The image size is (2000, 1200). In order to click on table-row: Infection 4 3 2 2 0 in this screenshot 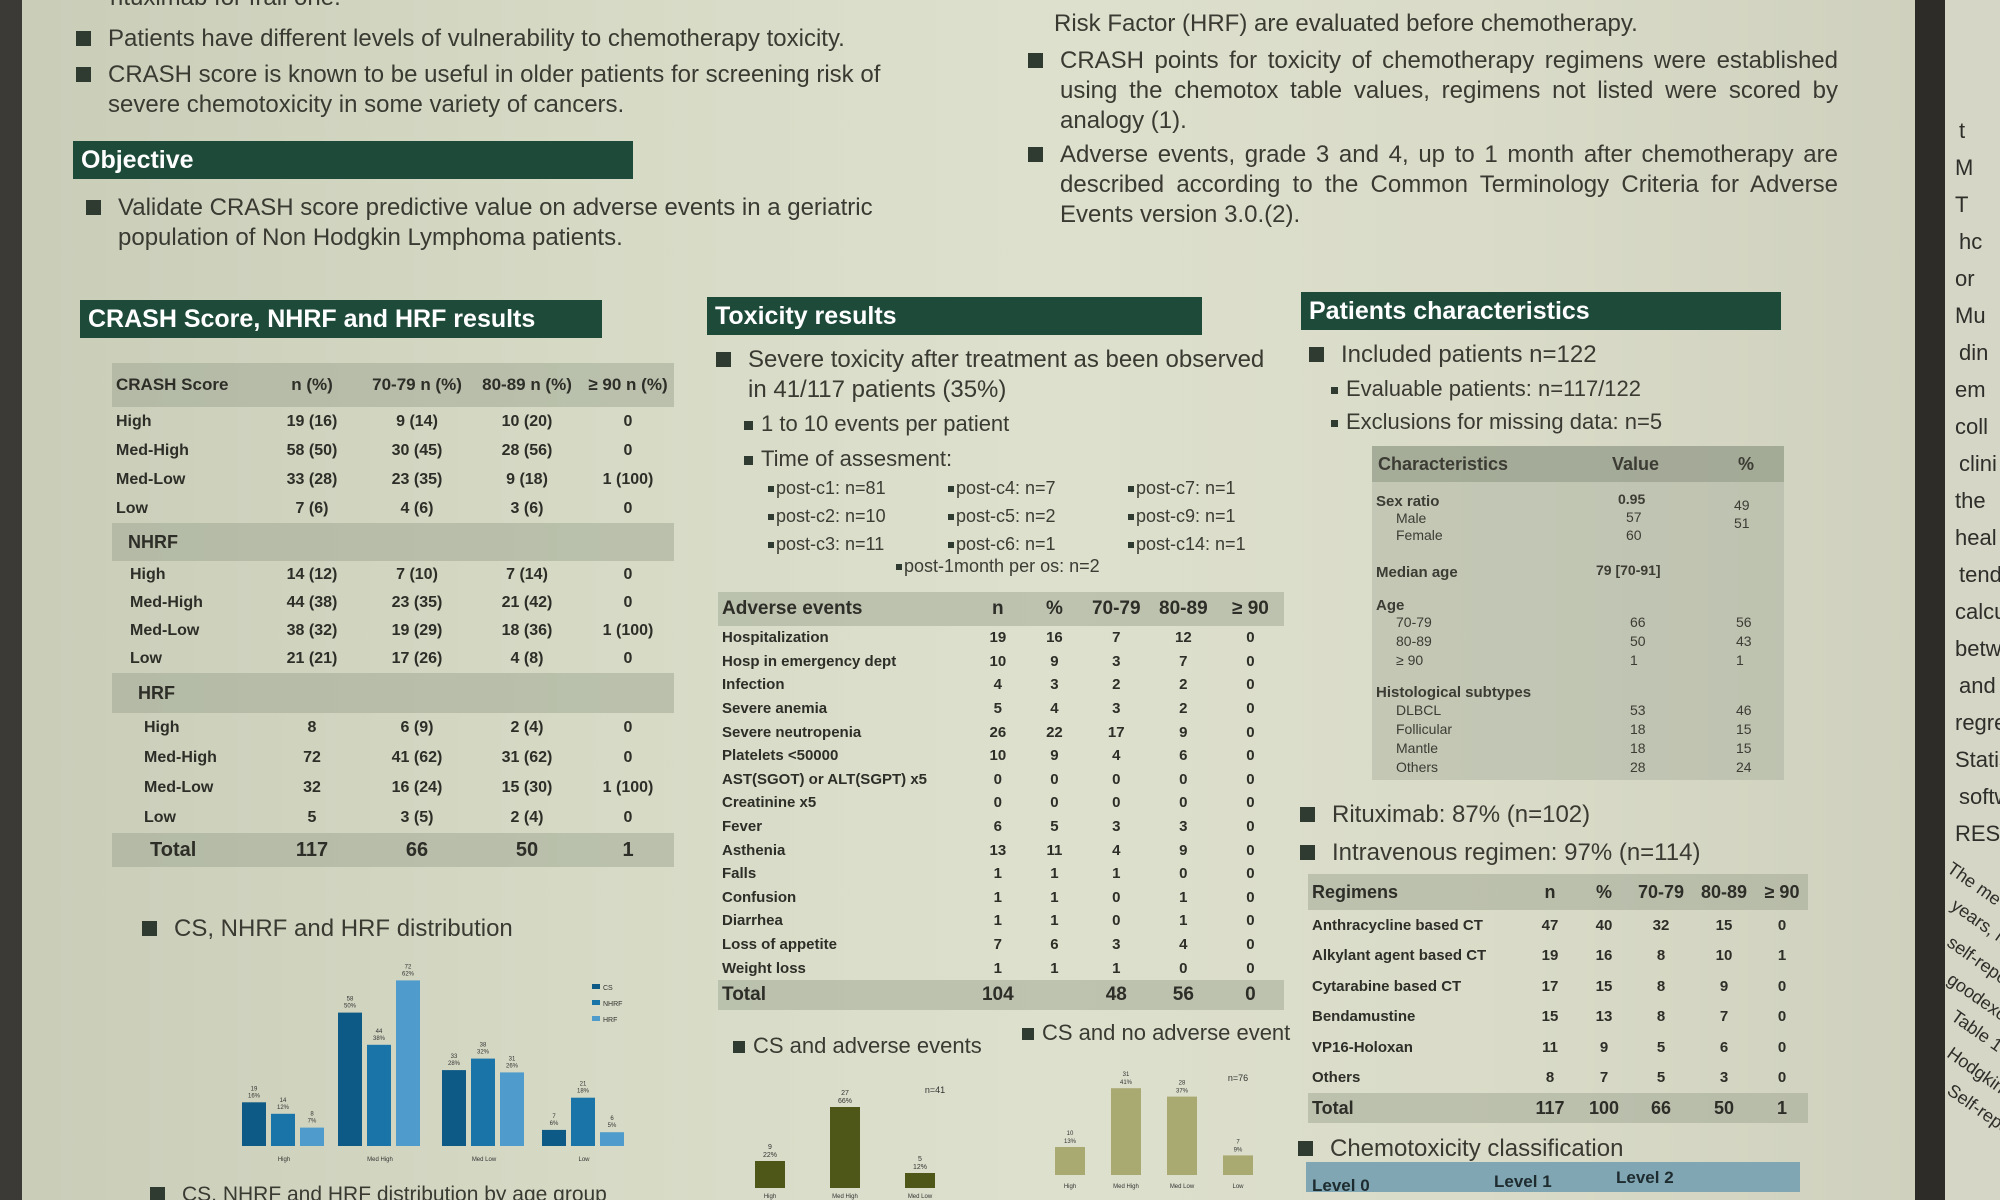, I will do `click(1001, 685)`.